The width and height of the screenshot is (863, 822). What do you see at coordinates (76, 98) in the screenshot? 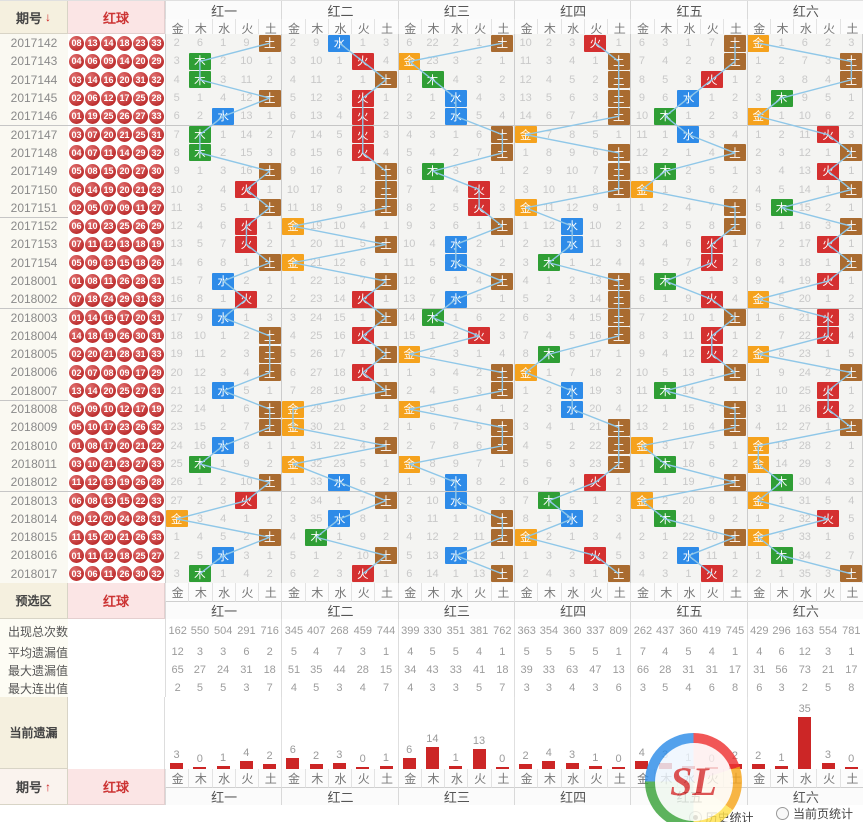
I see `red-ball: 02` at bounding box center [76, 98].